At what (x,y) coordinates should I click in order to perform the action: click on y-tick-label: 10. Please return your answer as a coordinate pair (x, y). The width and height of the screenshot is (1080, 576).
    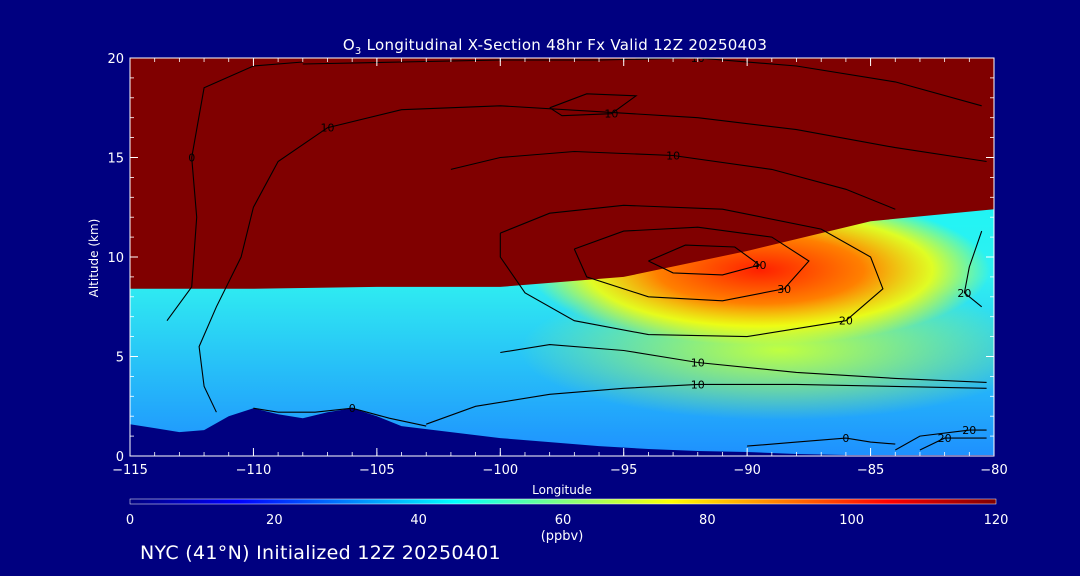
    Looking at the image, I should click on (115, 258).